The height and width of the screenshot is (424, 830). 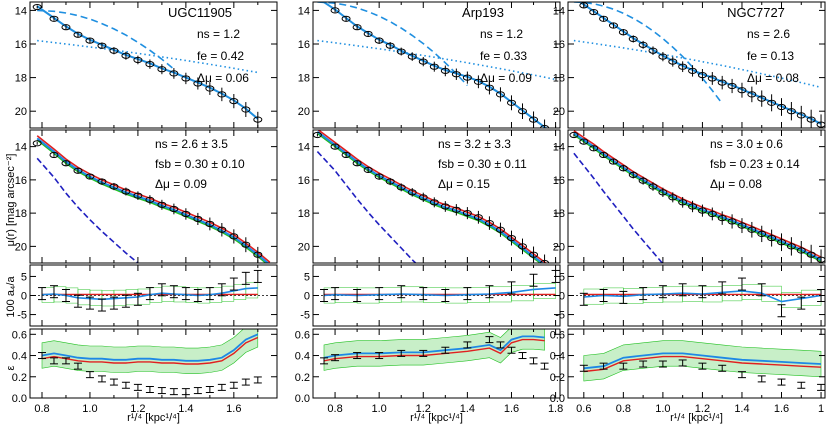 What do you see at coordinates (557, 378) in the screenshot?
I see `y-tick-label: 0.2` at bounding box center [557, 378].